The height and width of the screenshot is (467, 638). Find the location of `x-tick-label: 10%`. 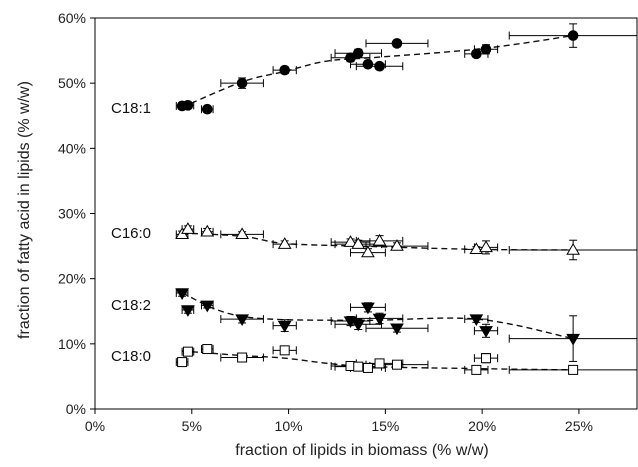

x-tick-label: 10% is located at coordinates (289, 426).